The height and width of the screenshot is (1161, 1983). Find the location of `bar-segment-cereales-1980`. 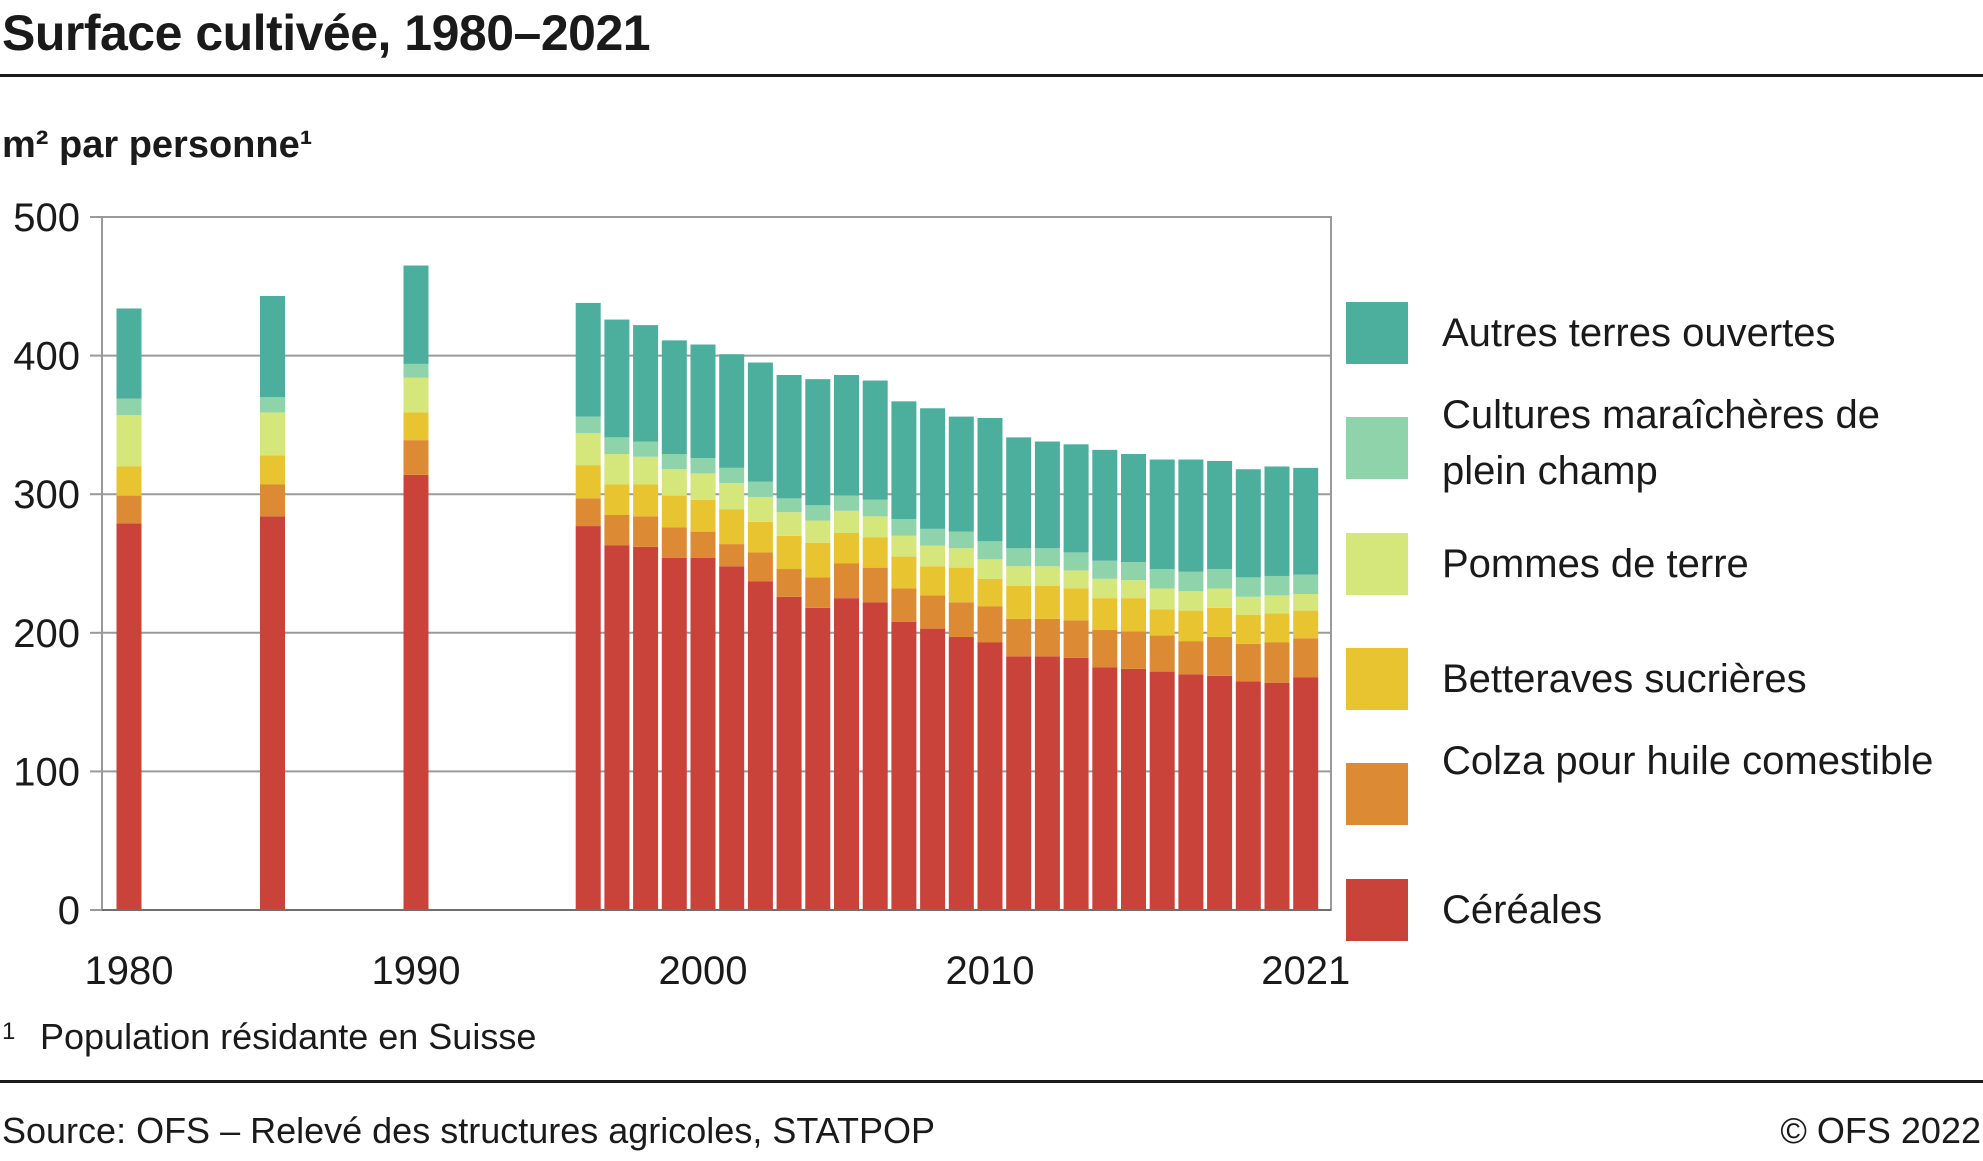

bar-segment-cereales-1980 is located at coordinates (129, 716).